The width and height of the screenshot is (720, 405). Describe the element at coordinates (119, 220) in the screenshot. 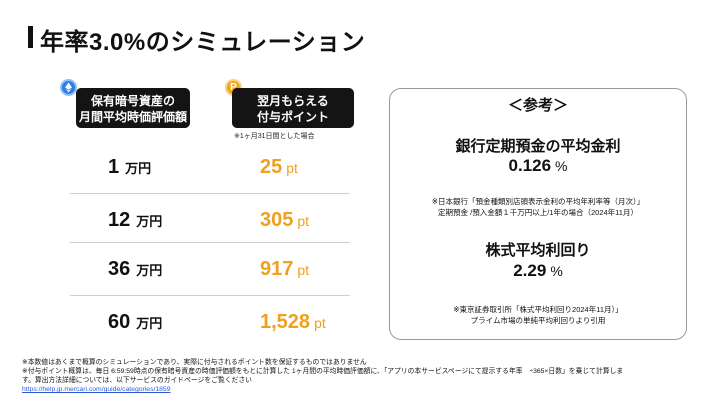

I see `amount-value: 12` at that location.